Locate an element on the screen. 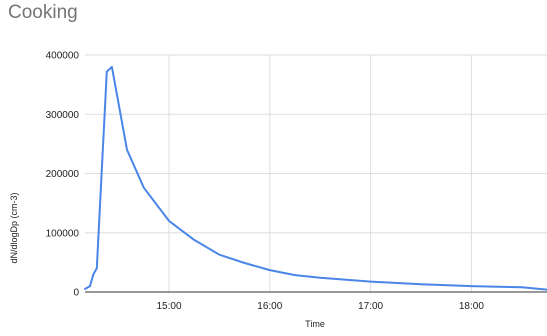 The width and height of the screenshot is (547, 336). chart-title: Cooking is located at coordinates (43, 12).